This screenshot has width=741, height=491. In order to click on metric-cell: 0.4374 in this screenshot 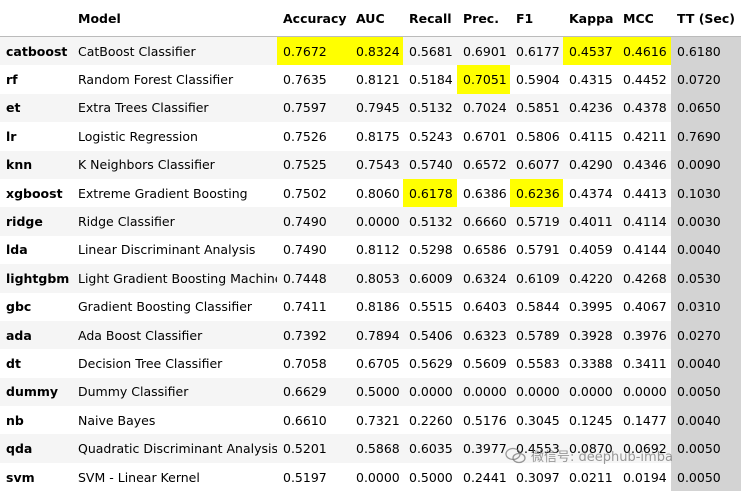, I will do `click(591, 193)`.